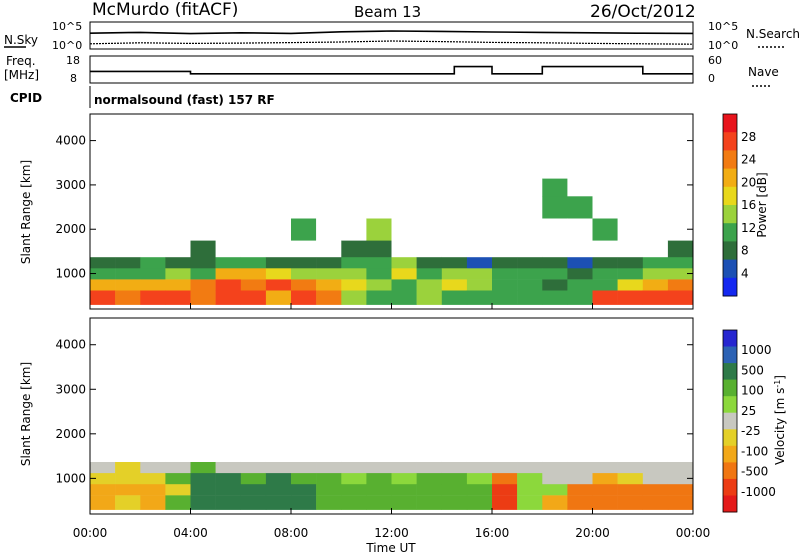 This screenshot has width=800, height=554. What do you see at coordinates (752, 391) in the screenshot?
I see `velocity-colorbar-tick-label: 100` at bounding box center [752, 391].